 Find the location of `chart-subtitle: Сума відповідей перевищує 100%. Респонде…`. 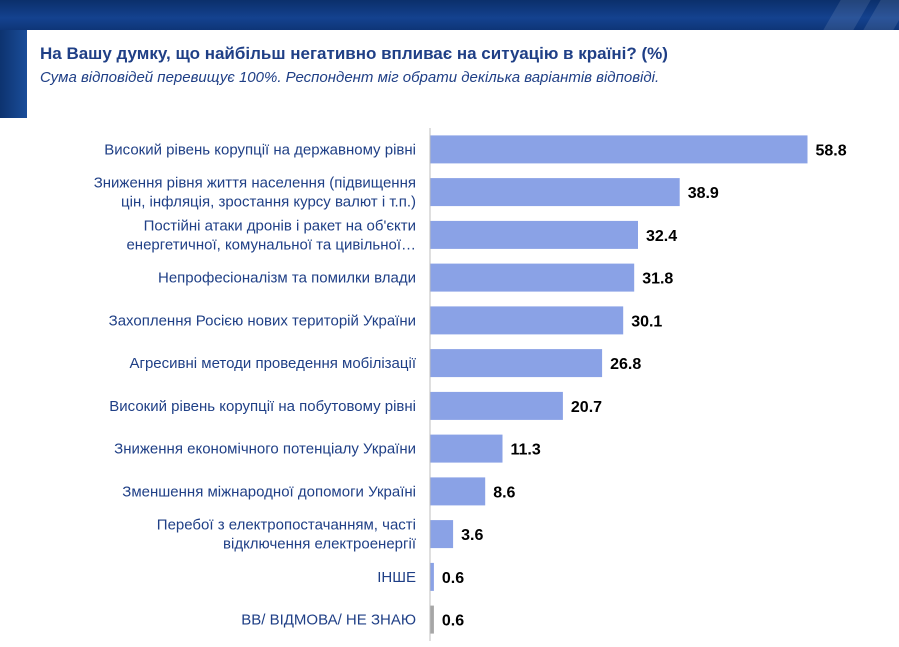

chart-subtitle: Сума відповідей перевищує 100%. Респонде… is located at coordinates (350, 77).